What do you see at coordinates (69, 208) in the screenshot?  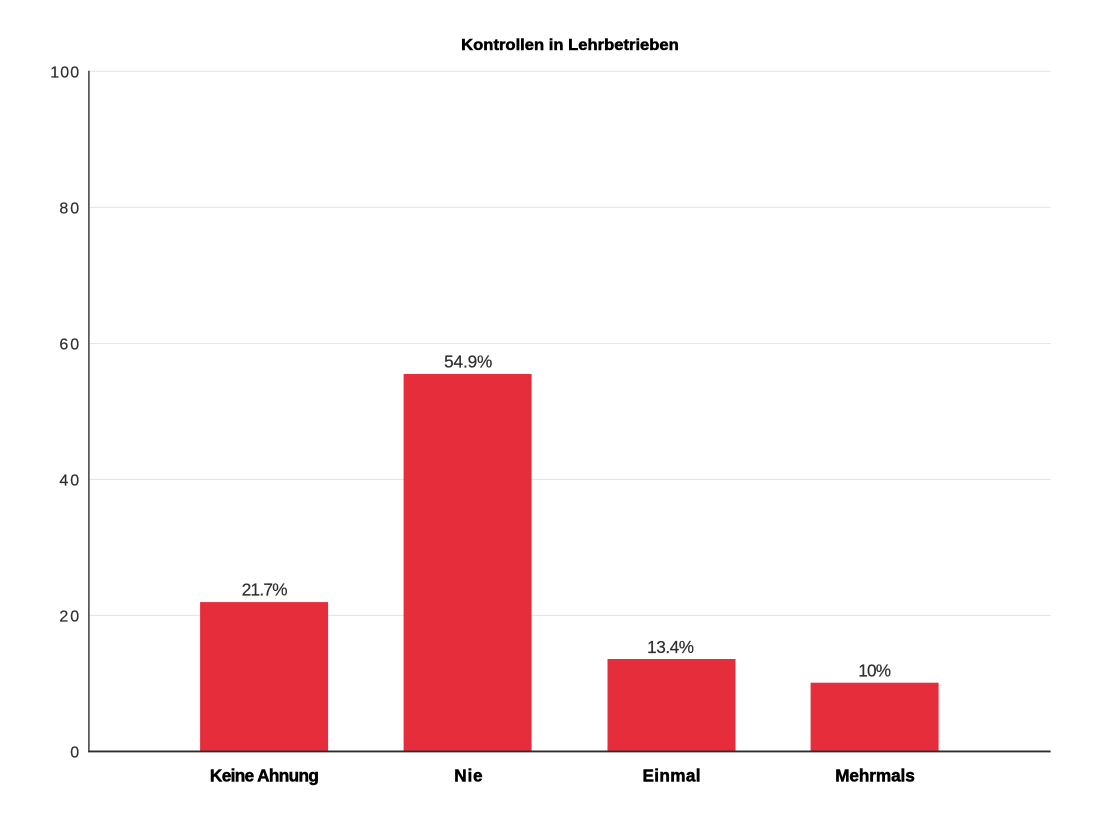 I see `svg-text: 80` at bounding box center [69, 208].